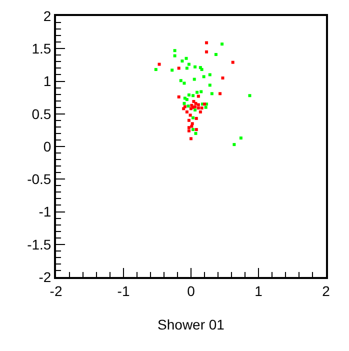  What do you see at coordinates (39, 179) in the screenshot?
I see `y-tick-label: -0.5` at bounding box center [39, 179].